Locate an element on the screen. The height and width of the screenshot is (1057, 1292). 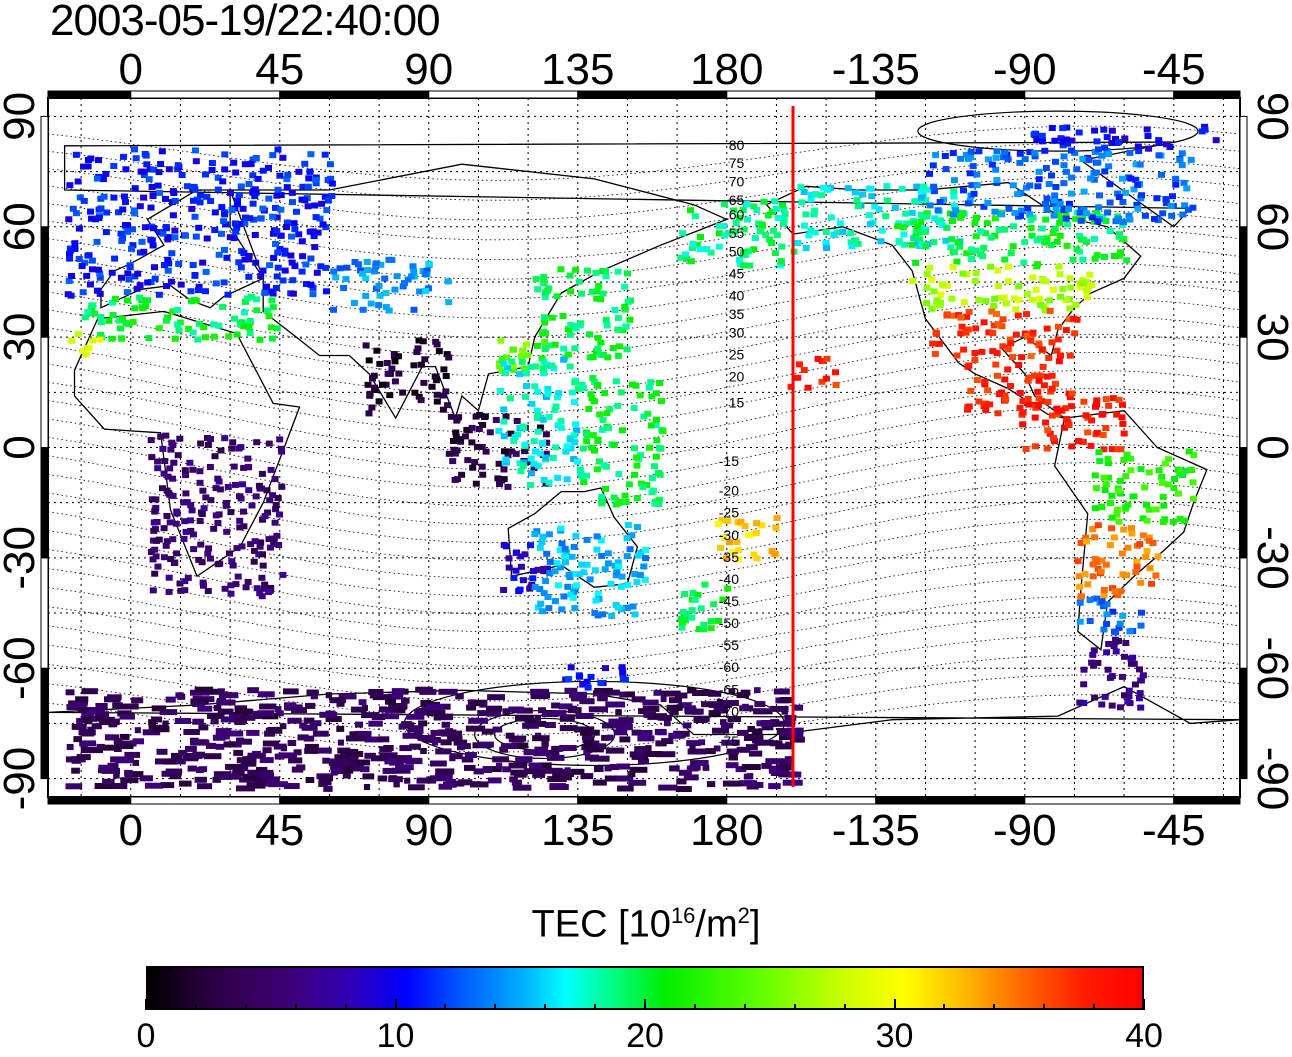
frame-segment-left is located at coordinates (44, 171).